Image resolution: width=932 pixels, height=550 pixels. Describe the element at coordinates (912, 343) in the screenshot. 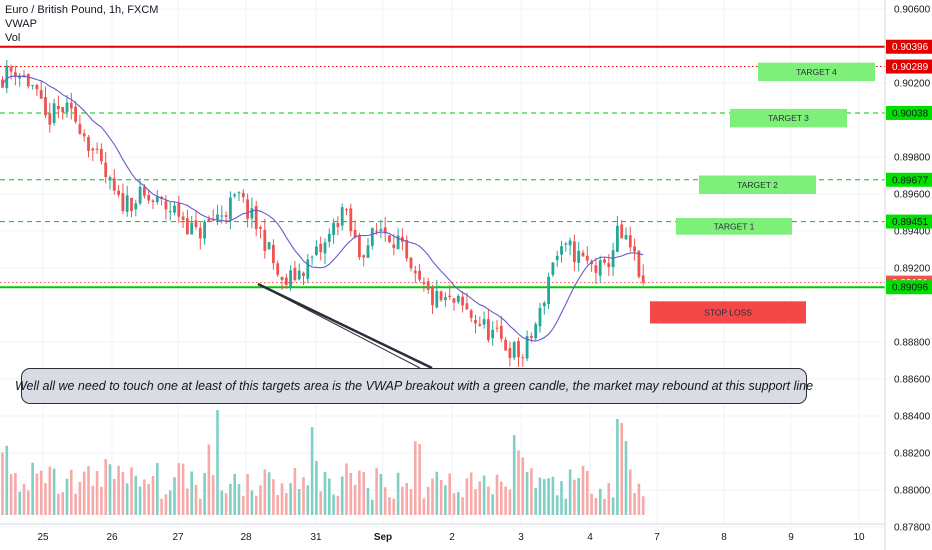

I see `price-tick-label: 0.88800` at that location.